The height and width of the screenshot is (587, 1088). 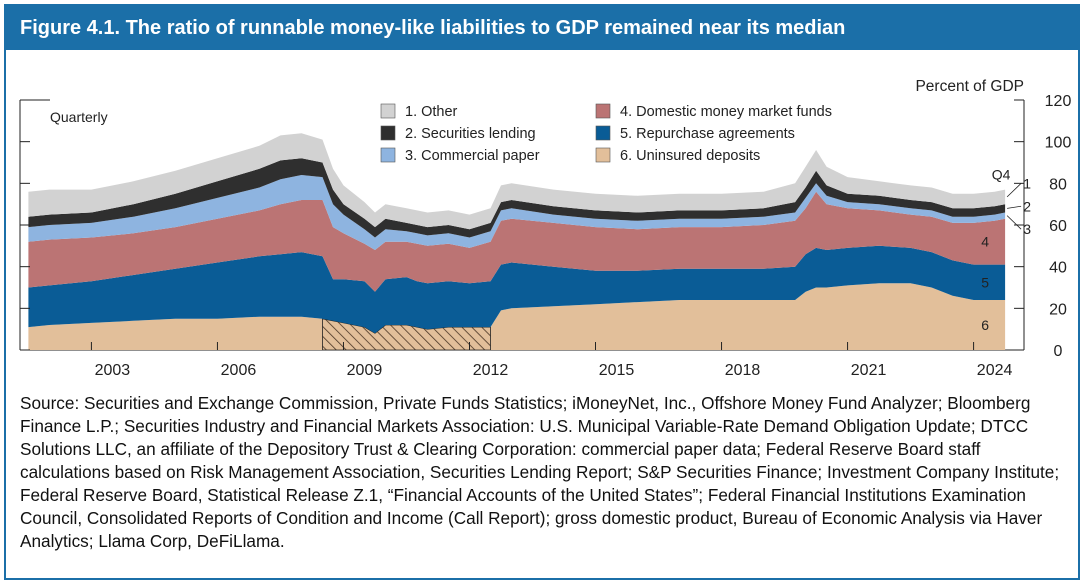 I want to click on y-tick-label: 120, so click(x=1058, y=101).